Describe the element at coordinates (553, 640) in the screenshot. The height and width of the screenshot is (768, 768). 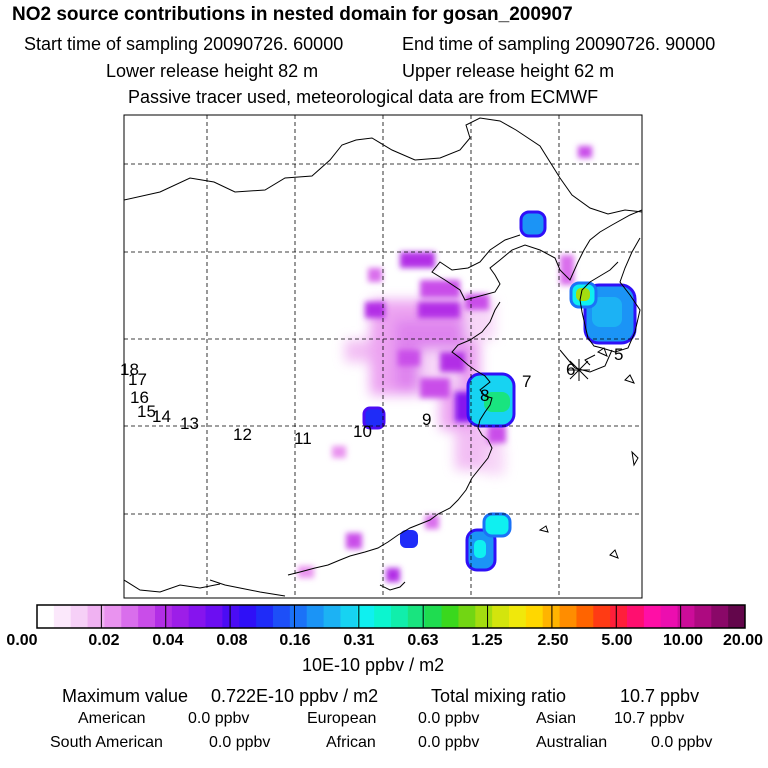
I see `colorbar-tick: 2.50` at that location.